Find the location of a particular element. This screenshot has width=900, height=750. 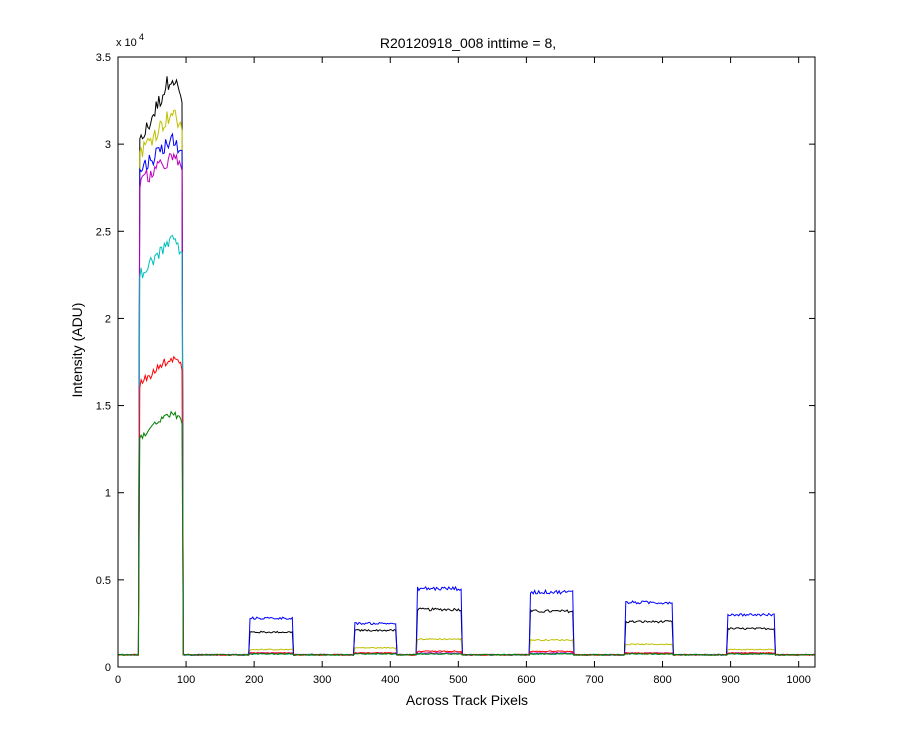

y-tick-label: 3.5 is located at coordinates (103, 58).